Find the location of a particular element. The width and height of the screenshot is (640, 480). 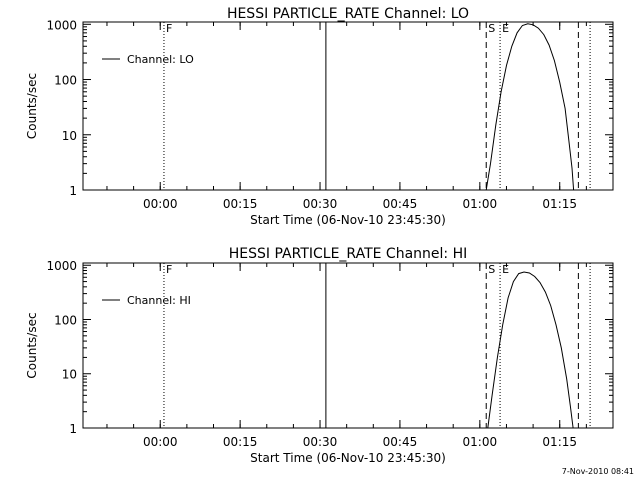

panel-2-marker-label: F is located at coordinates (169, 269).